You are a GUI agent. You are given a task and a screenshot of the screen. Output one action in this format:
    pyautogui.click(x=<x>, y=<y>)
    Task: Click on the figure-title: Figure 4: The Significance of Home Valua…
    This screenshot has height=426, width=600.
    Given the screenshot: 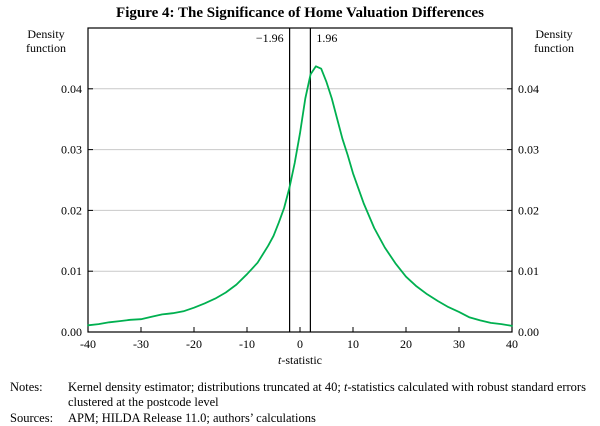 What is the action you would take?
    pyautogui.click(x=300, y=13)
    